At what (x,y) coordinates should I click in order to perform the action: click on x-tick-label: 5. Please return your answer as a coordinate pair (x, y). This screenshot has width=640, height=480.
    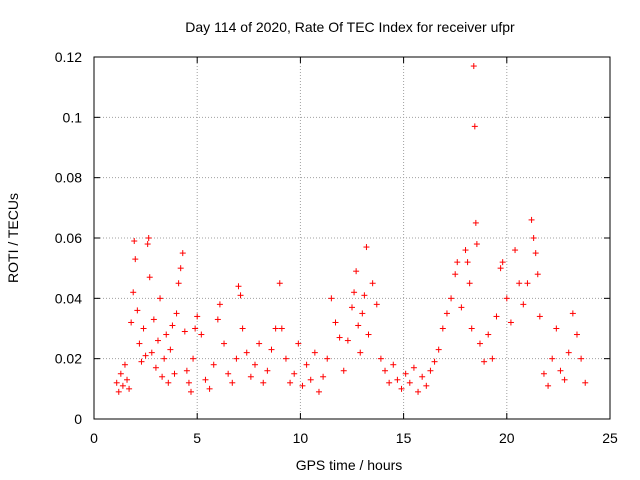
    Looking at the image, I should click on (197, 438).